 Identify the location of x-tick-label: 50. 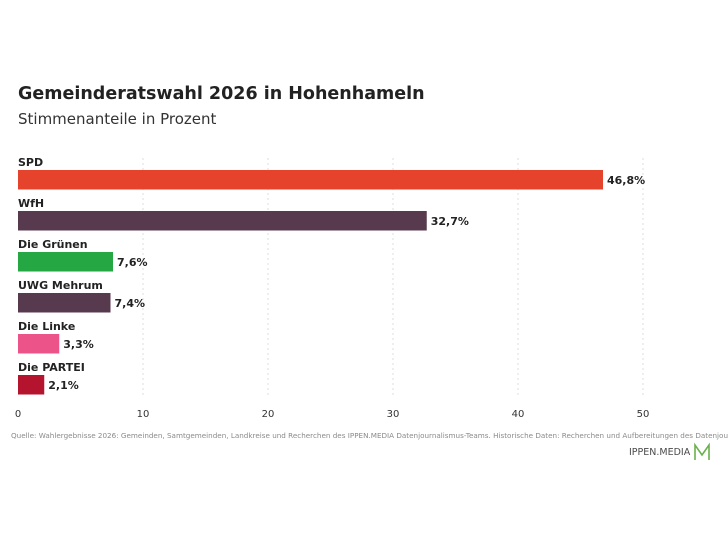
(643, 414).